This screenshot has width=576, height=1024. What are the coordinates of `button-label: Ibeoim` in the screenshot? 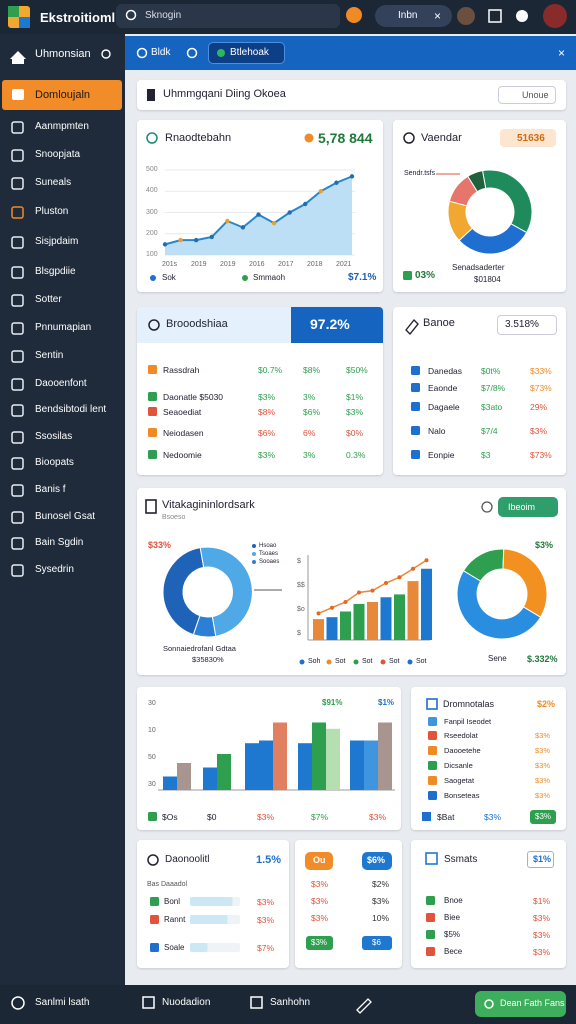 It's located at (522, 507).